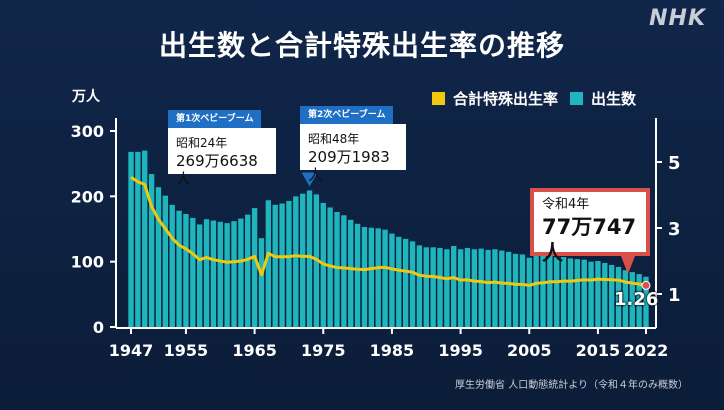  Describe the element at coordinates (646, 285) in the screenshot. I see `rate-latest-point` at that location.